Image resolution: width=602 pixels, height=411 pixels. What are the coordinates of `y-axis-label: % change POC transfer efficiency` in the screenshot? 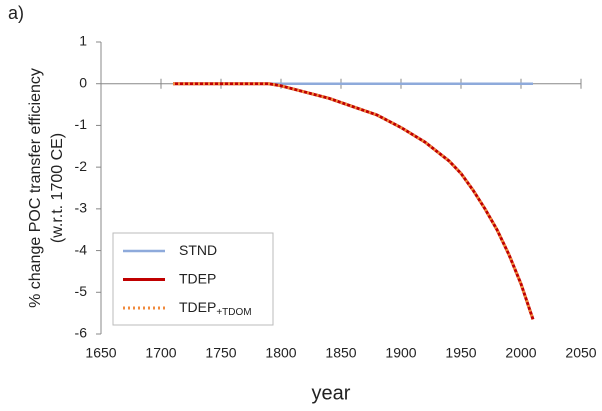 It's located at (35, 188).